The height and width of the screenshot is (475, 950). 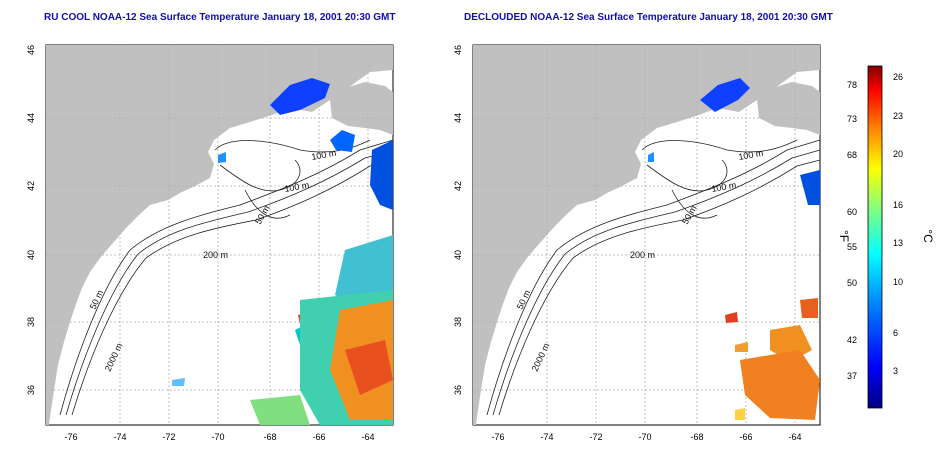 What do you see at coordinates (852, 376) in the screenshot?
I see `svg-text: 37` at bounding box center [852, 376].